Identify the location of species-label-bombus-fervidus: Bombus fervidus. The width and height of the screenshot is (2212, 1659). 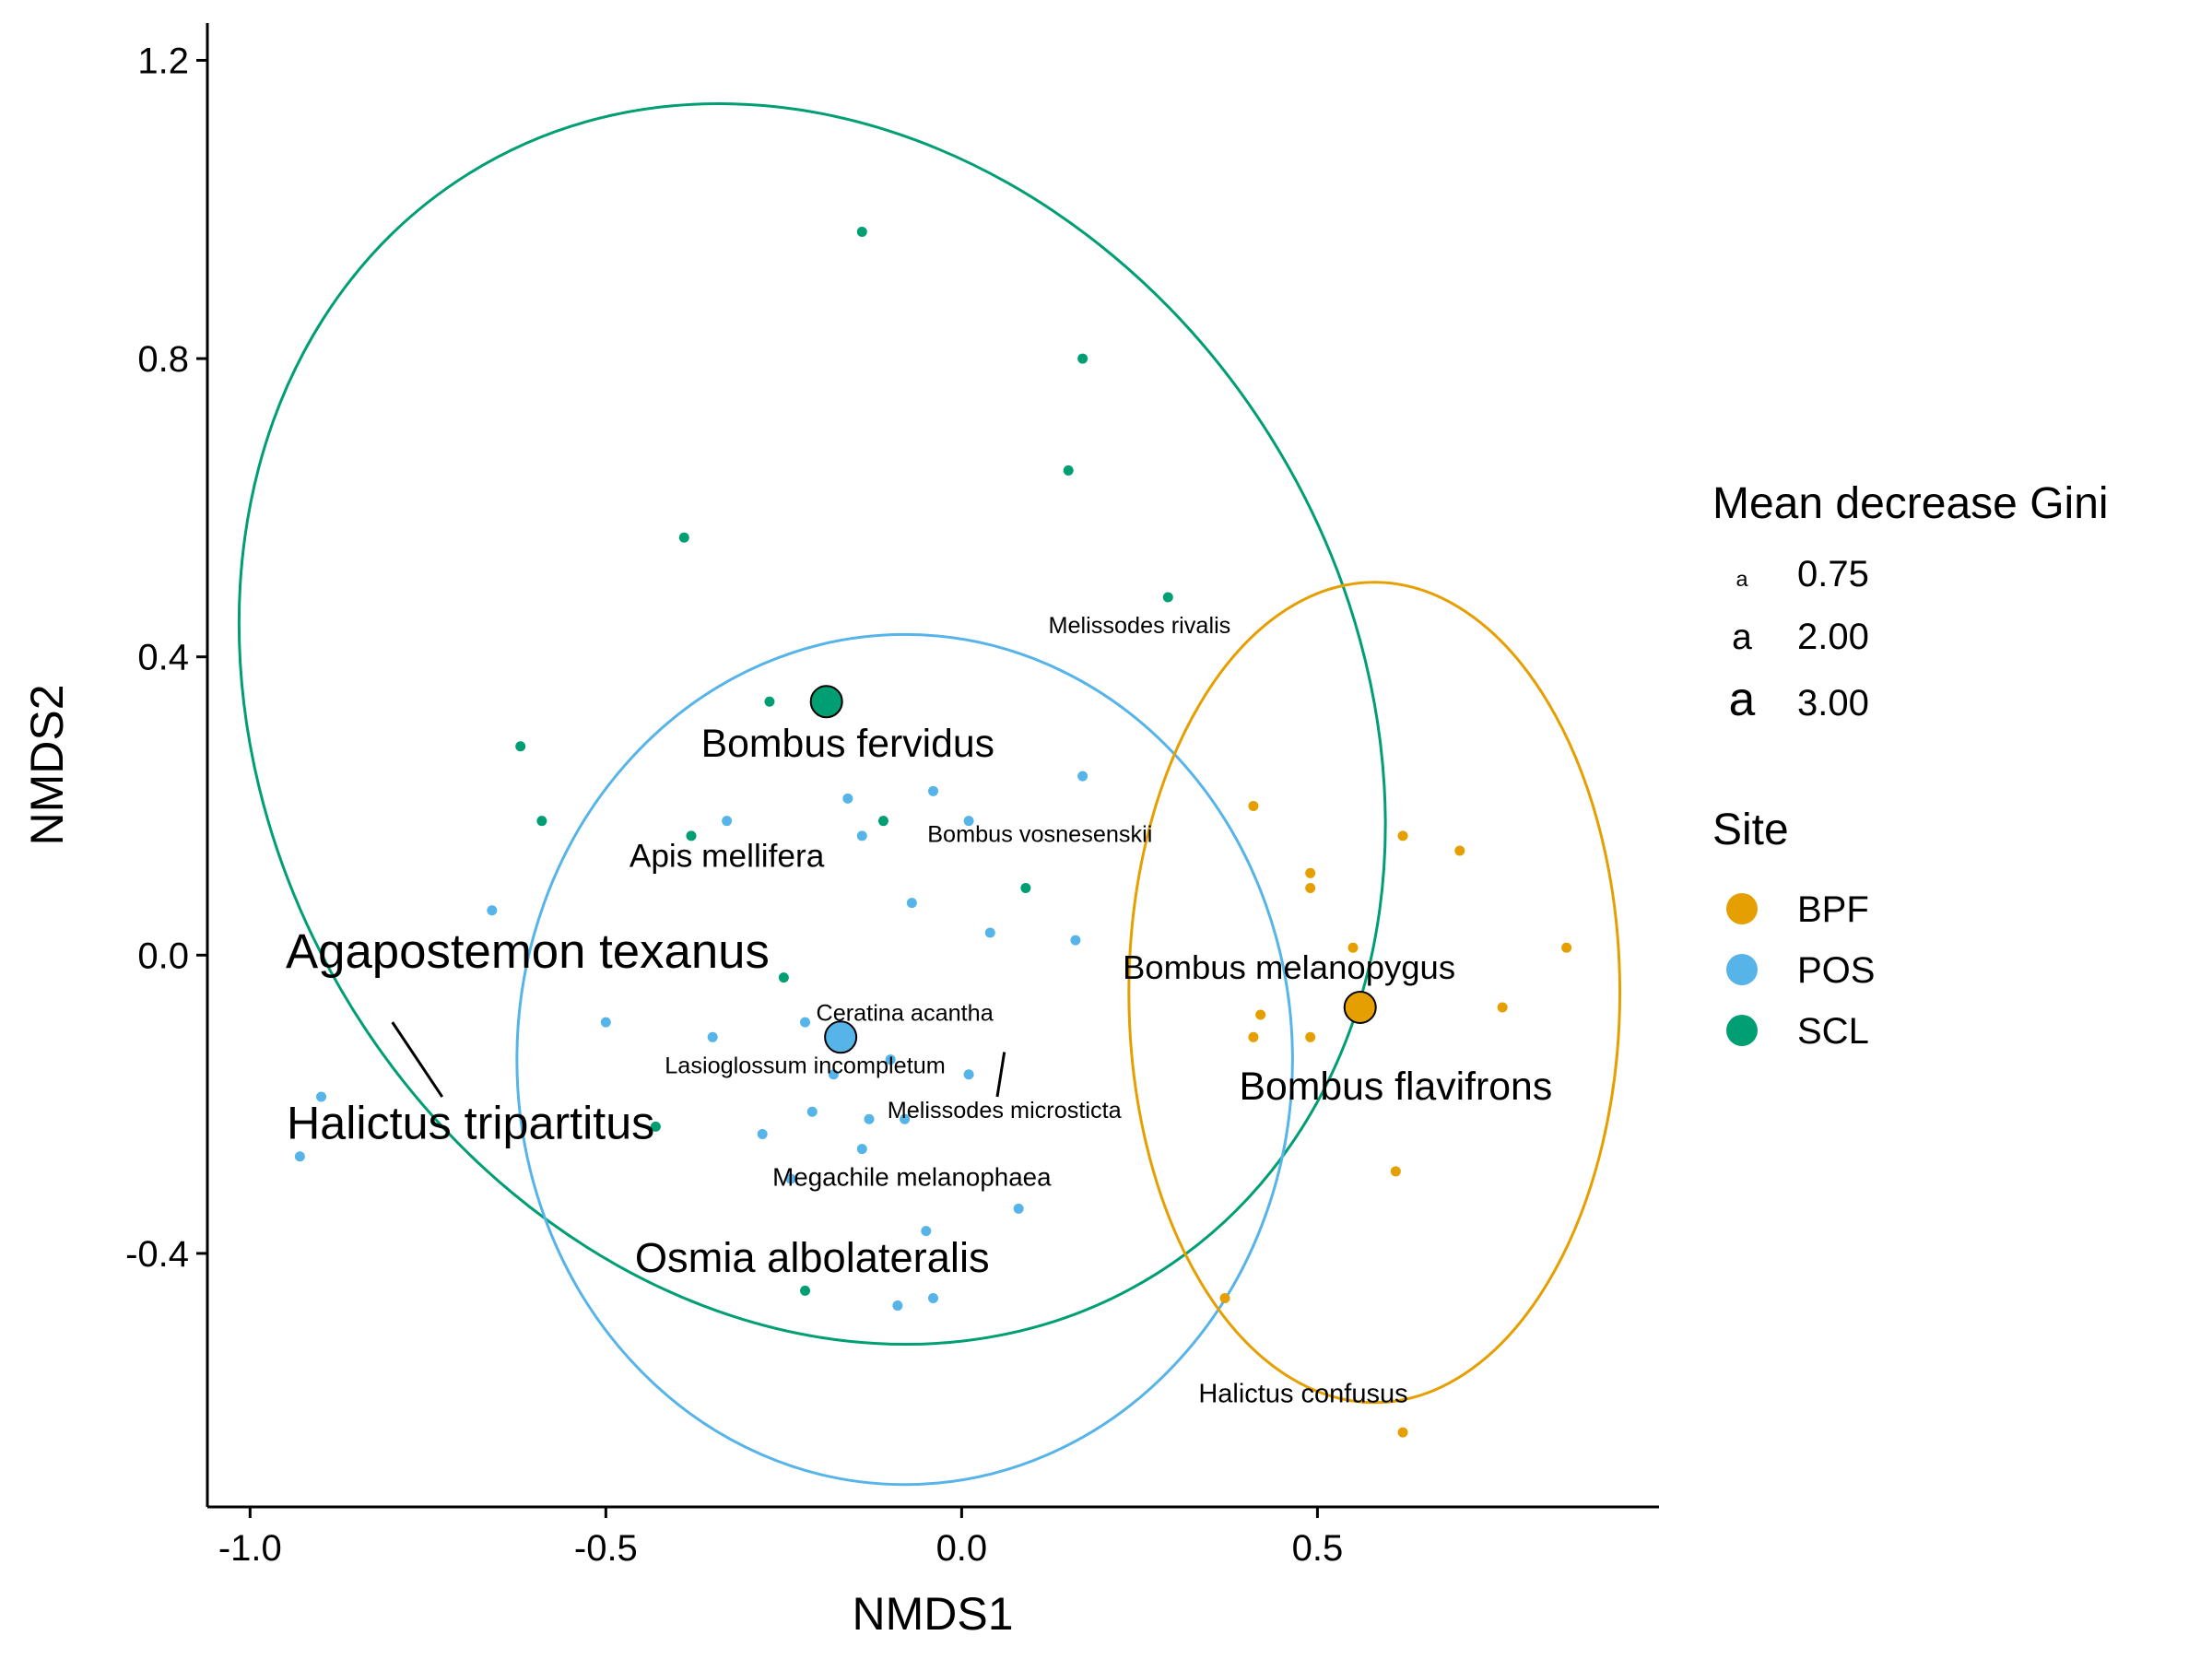
(847, 744).